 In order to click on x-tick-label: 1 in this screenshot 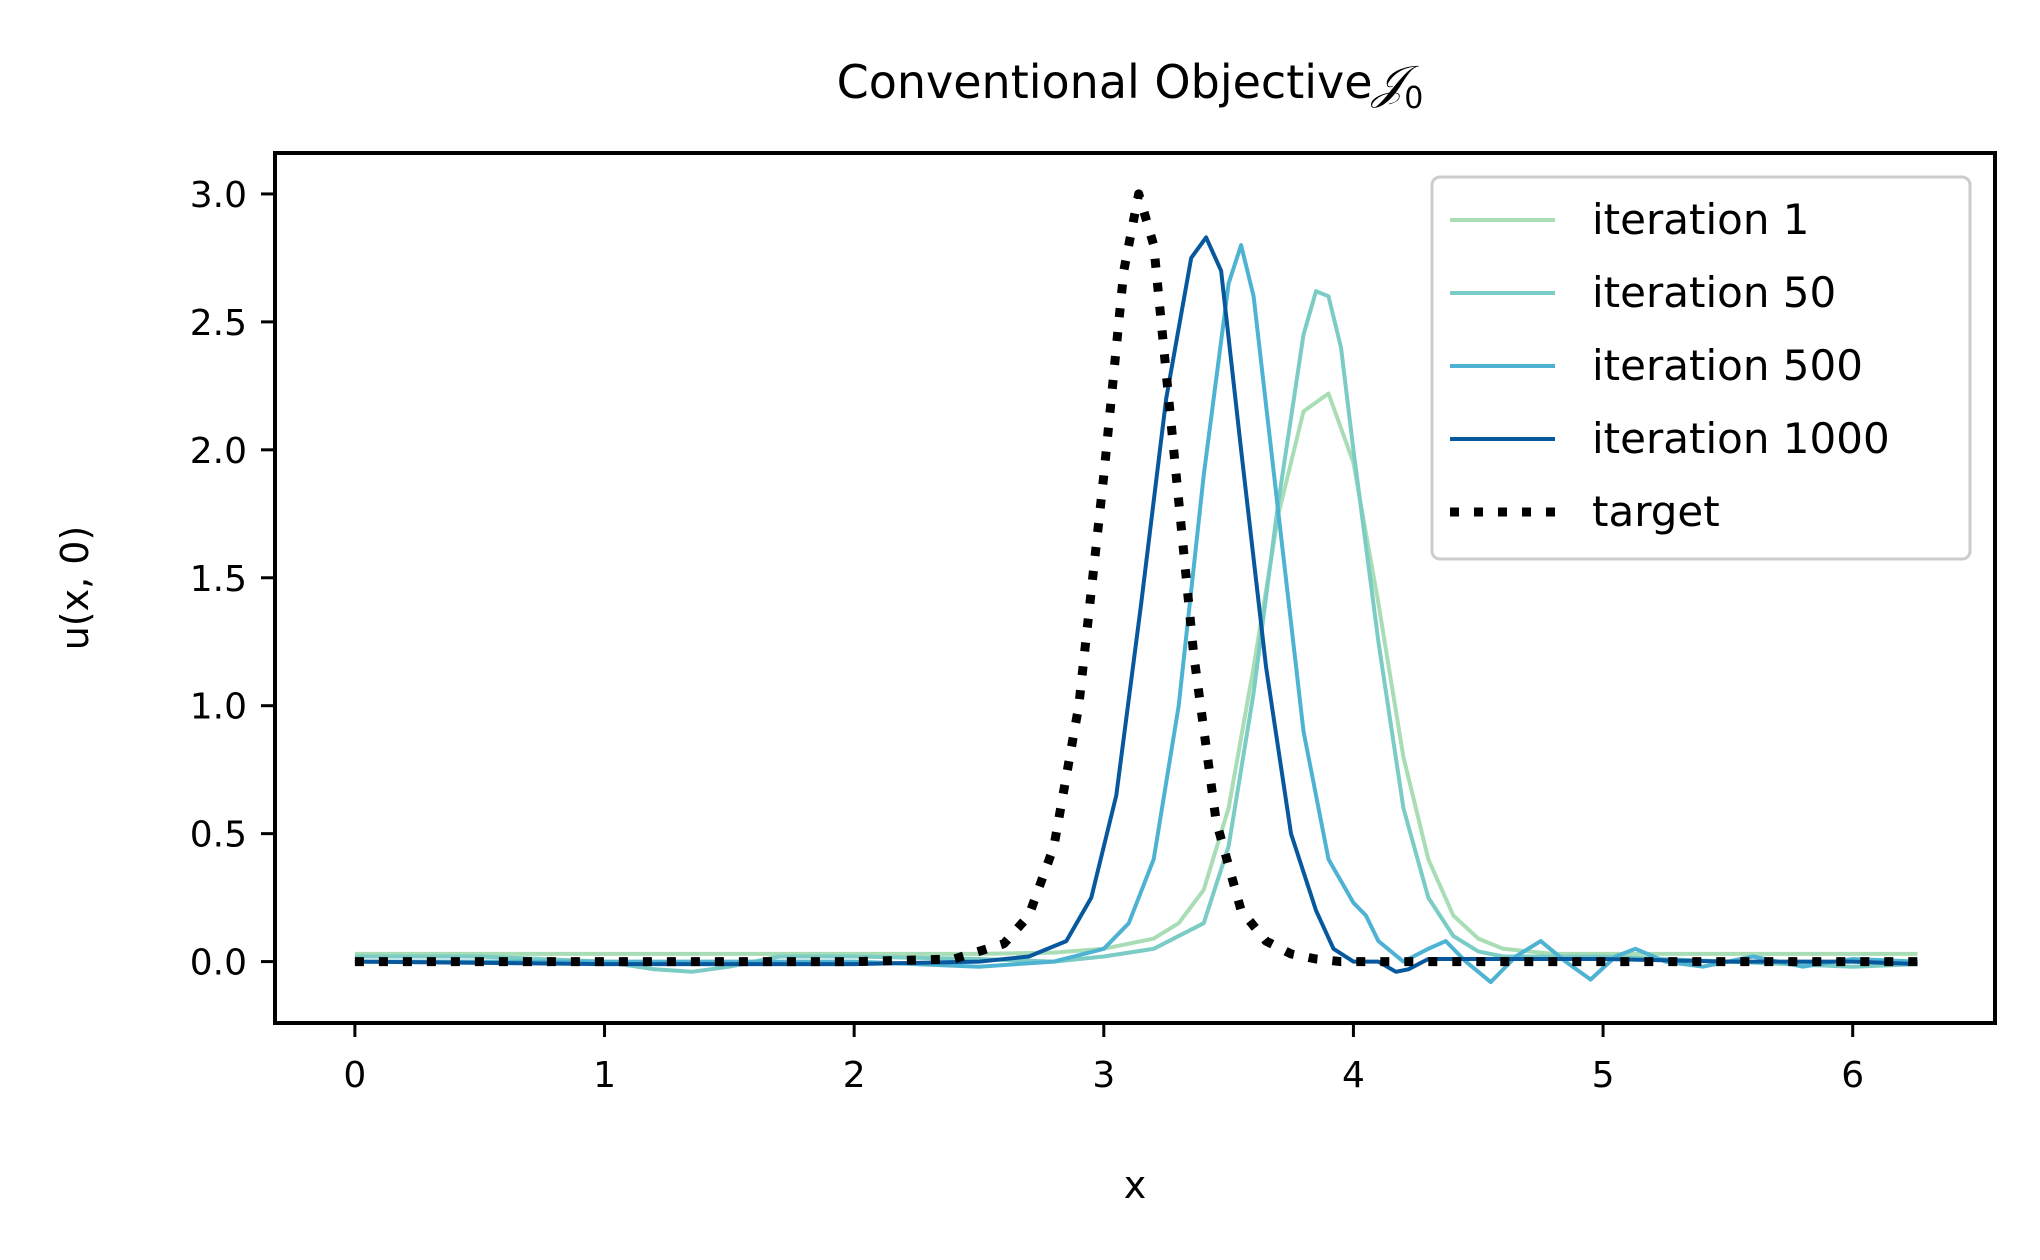, I will do `click(604, 1075)`.